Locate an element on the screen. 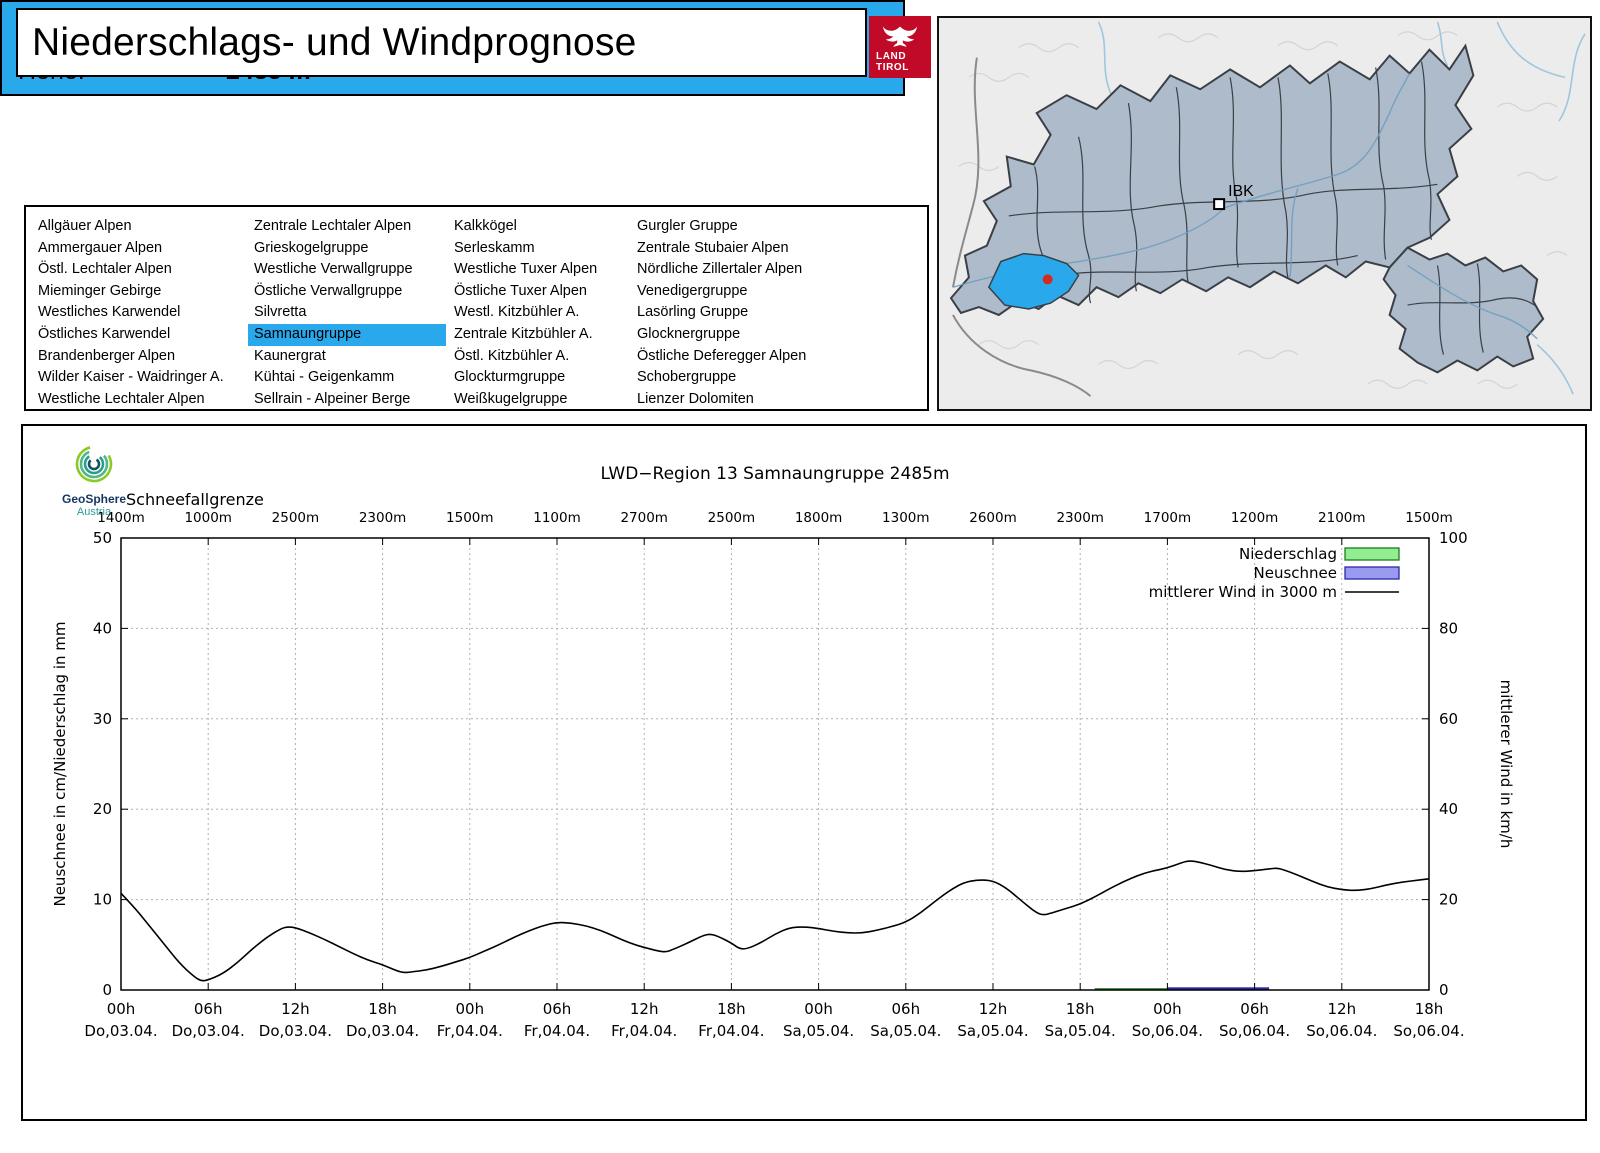 Image resolution: width=1600 pixels, height=1153 pixels. svg-text: 1800m is located at coordinates (819, 518).